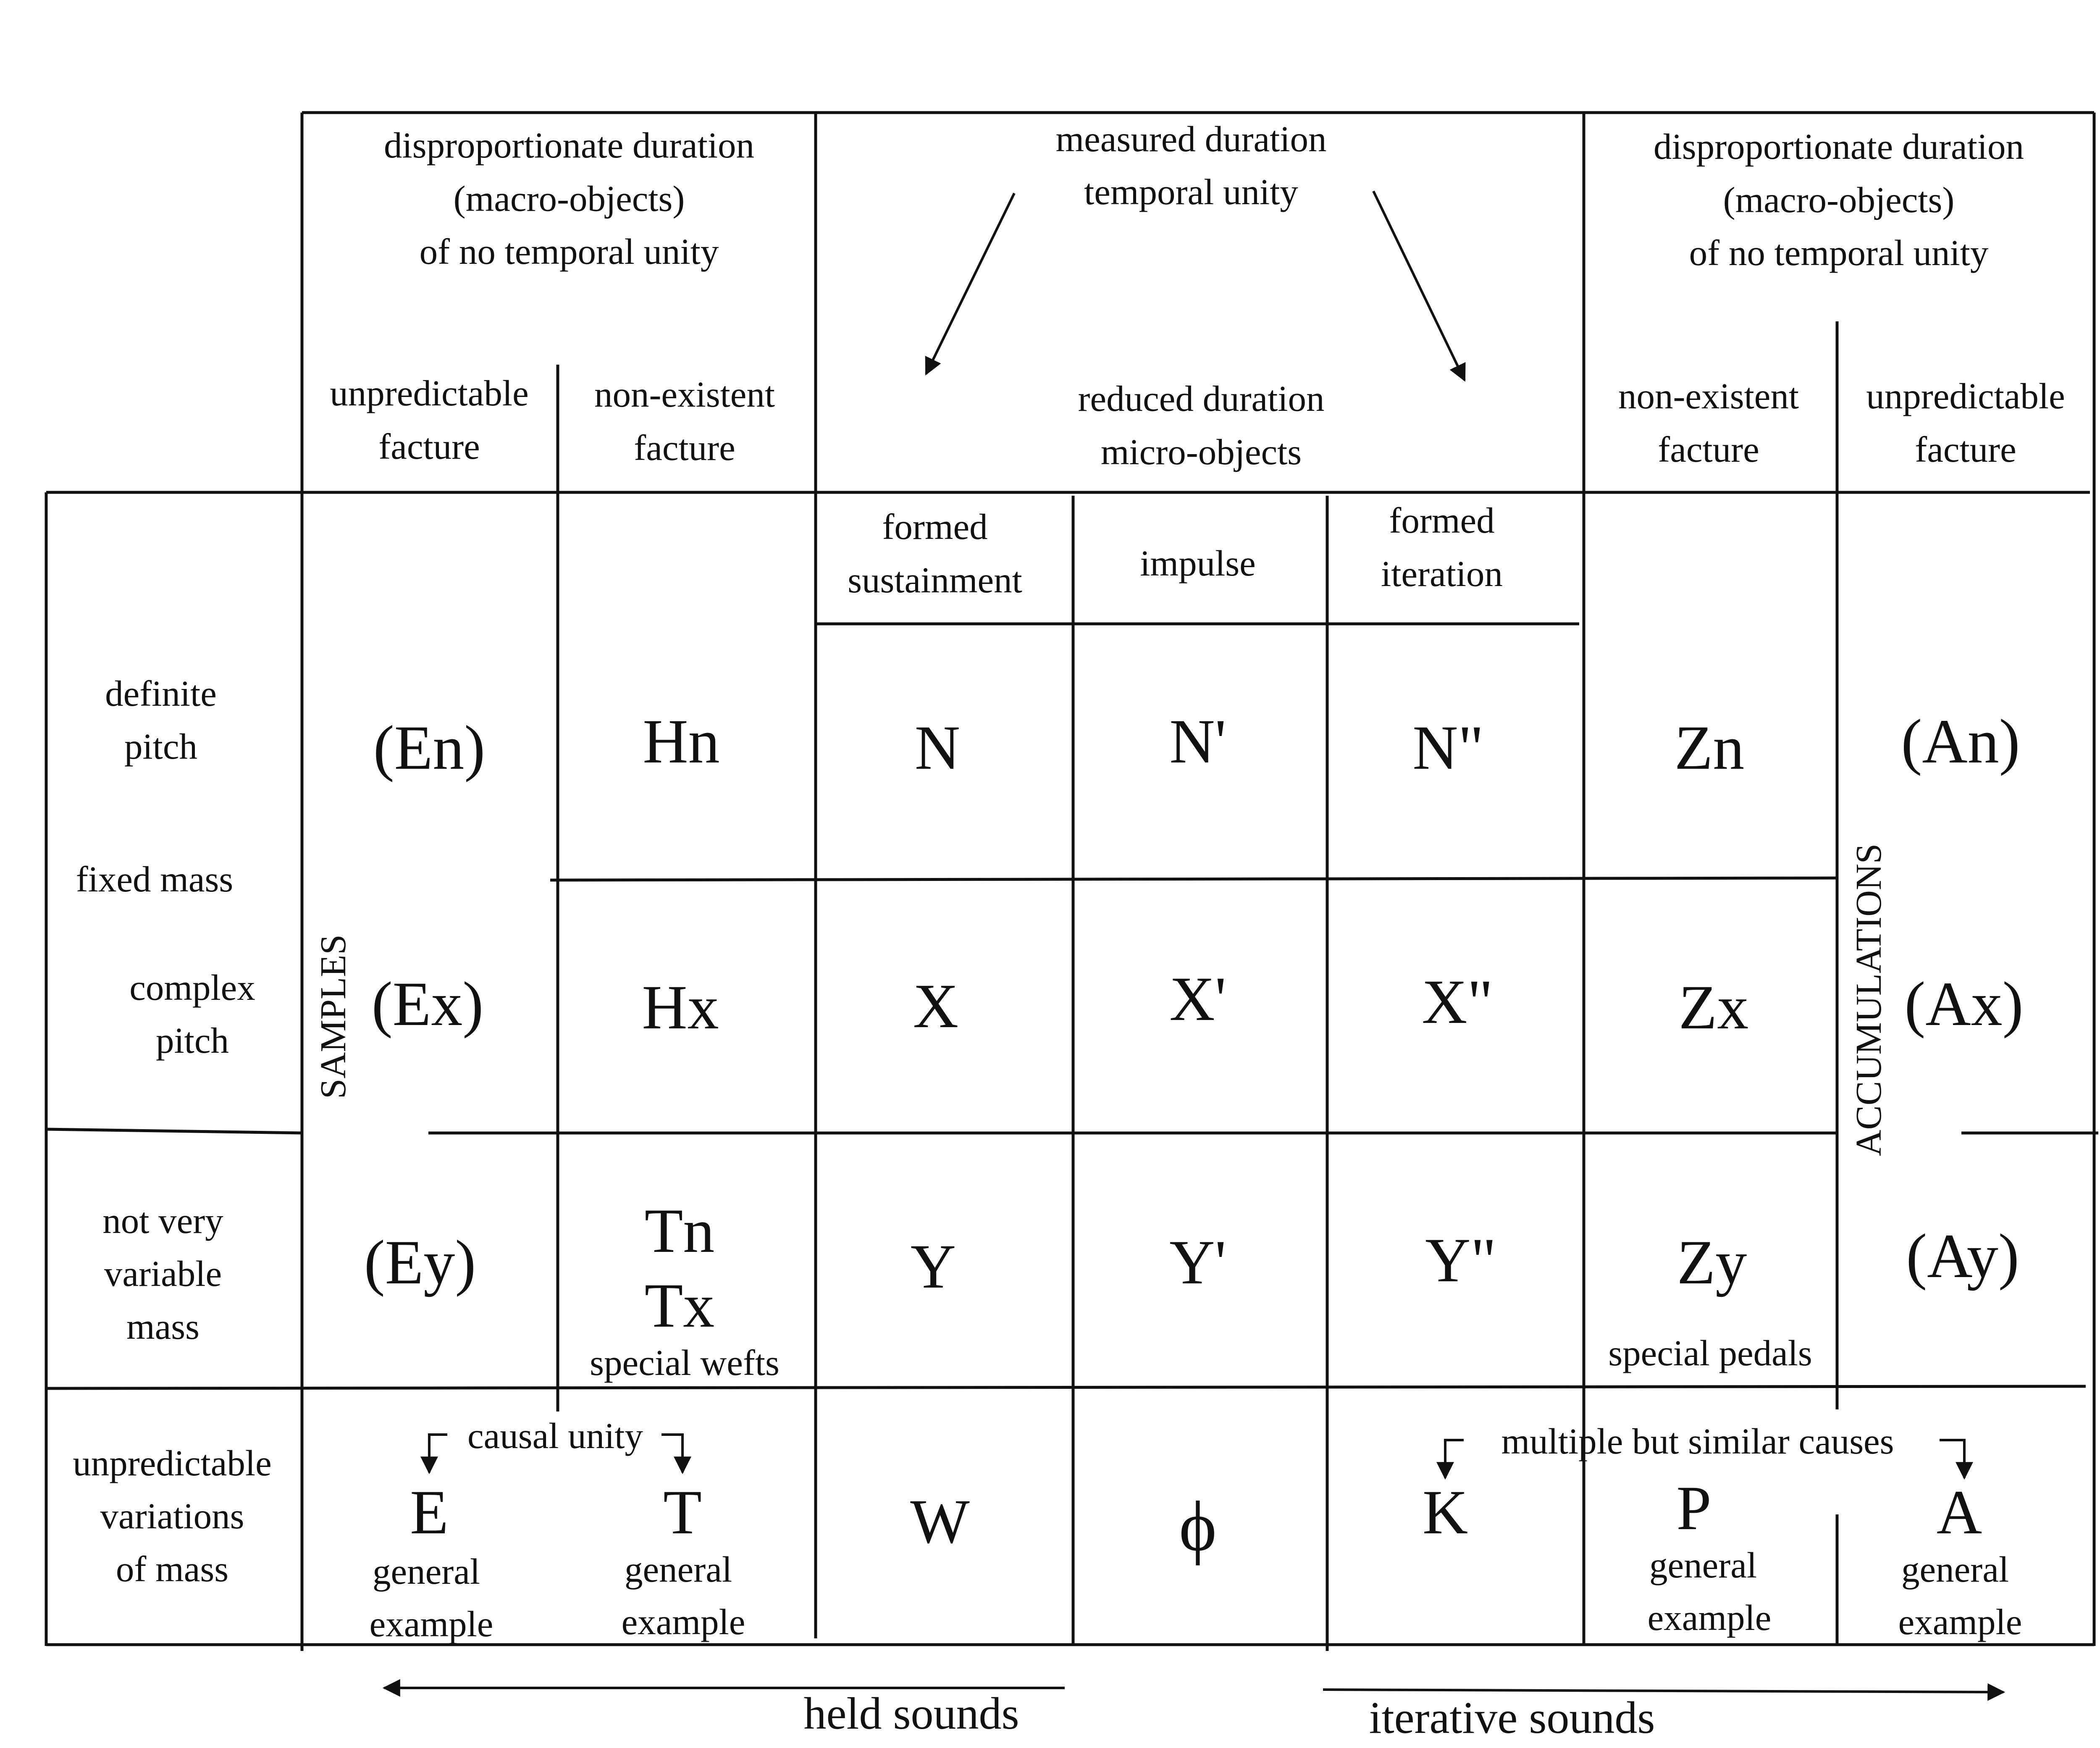 This screenshot has height=1748, width=2100. I want to click on svg-text: complex, so click(192, 987).